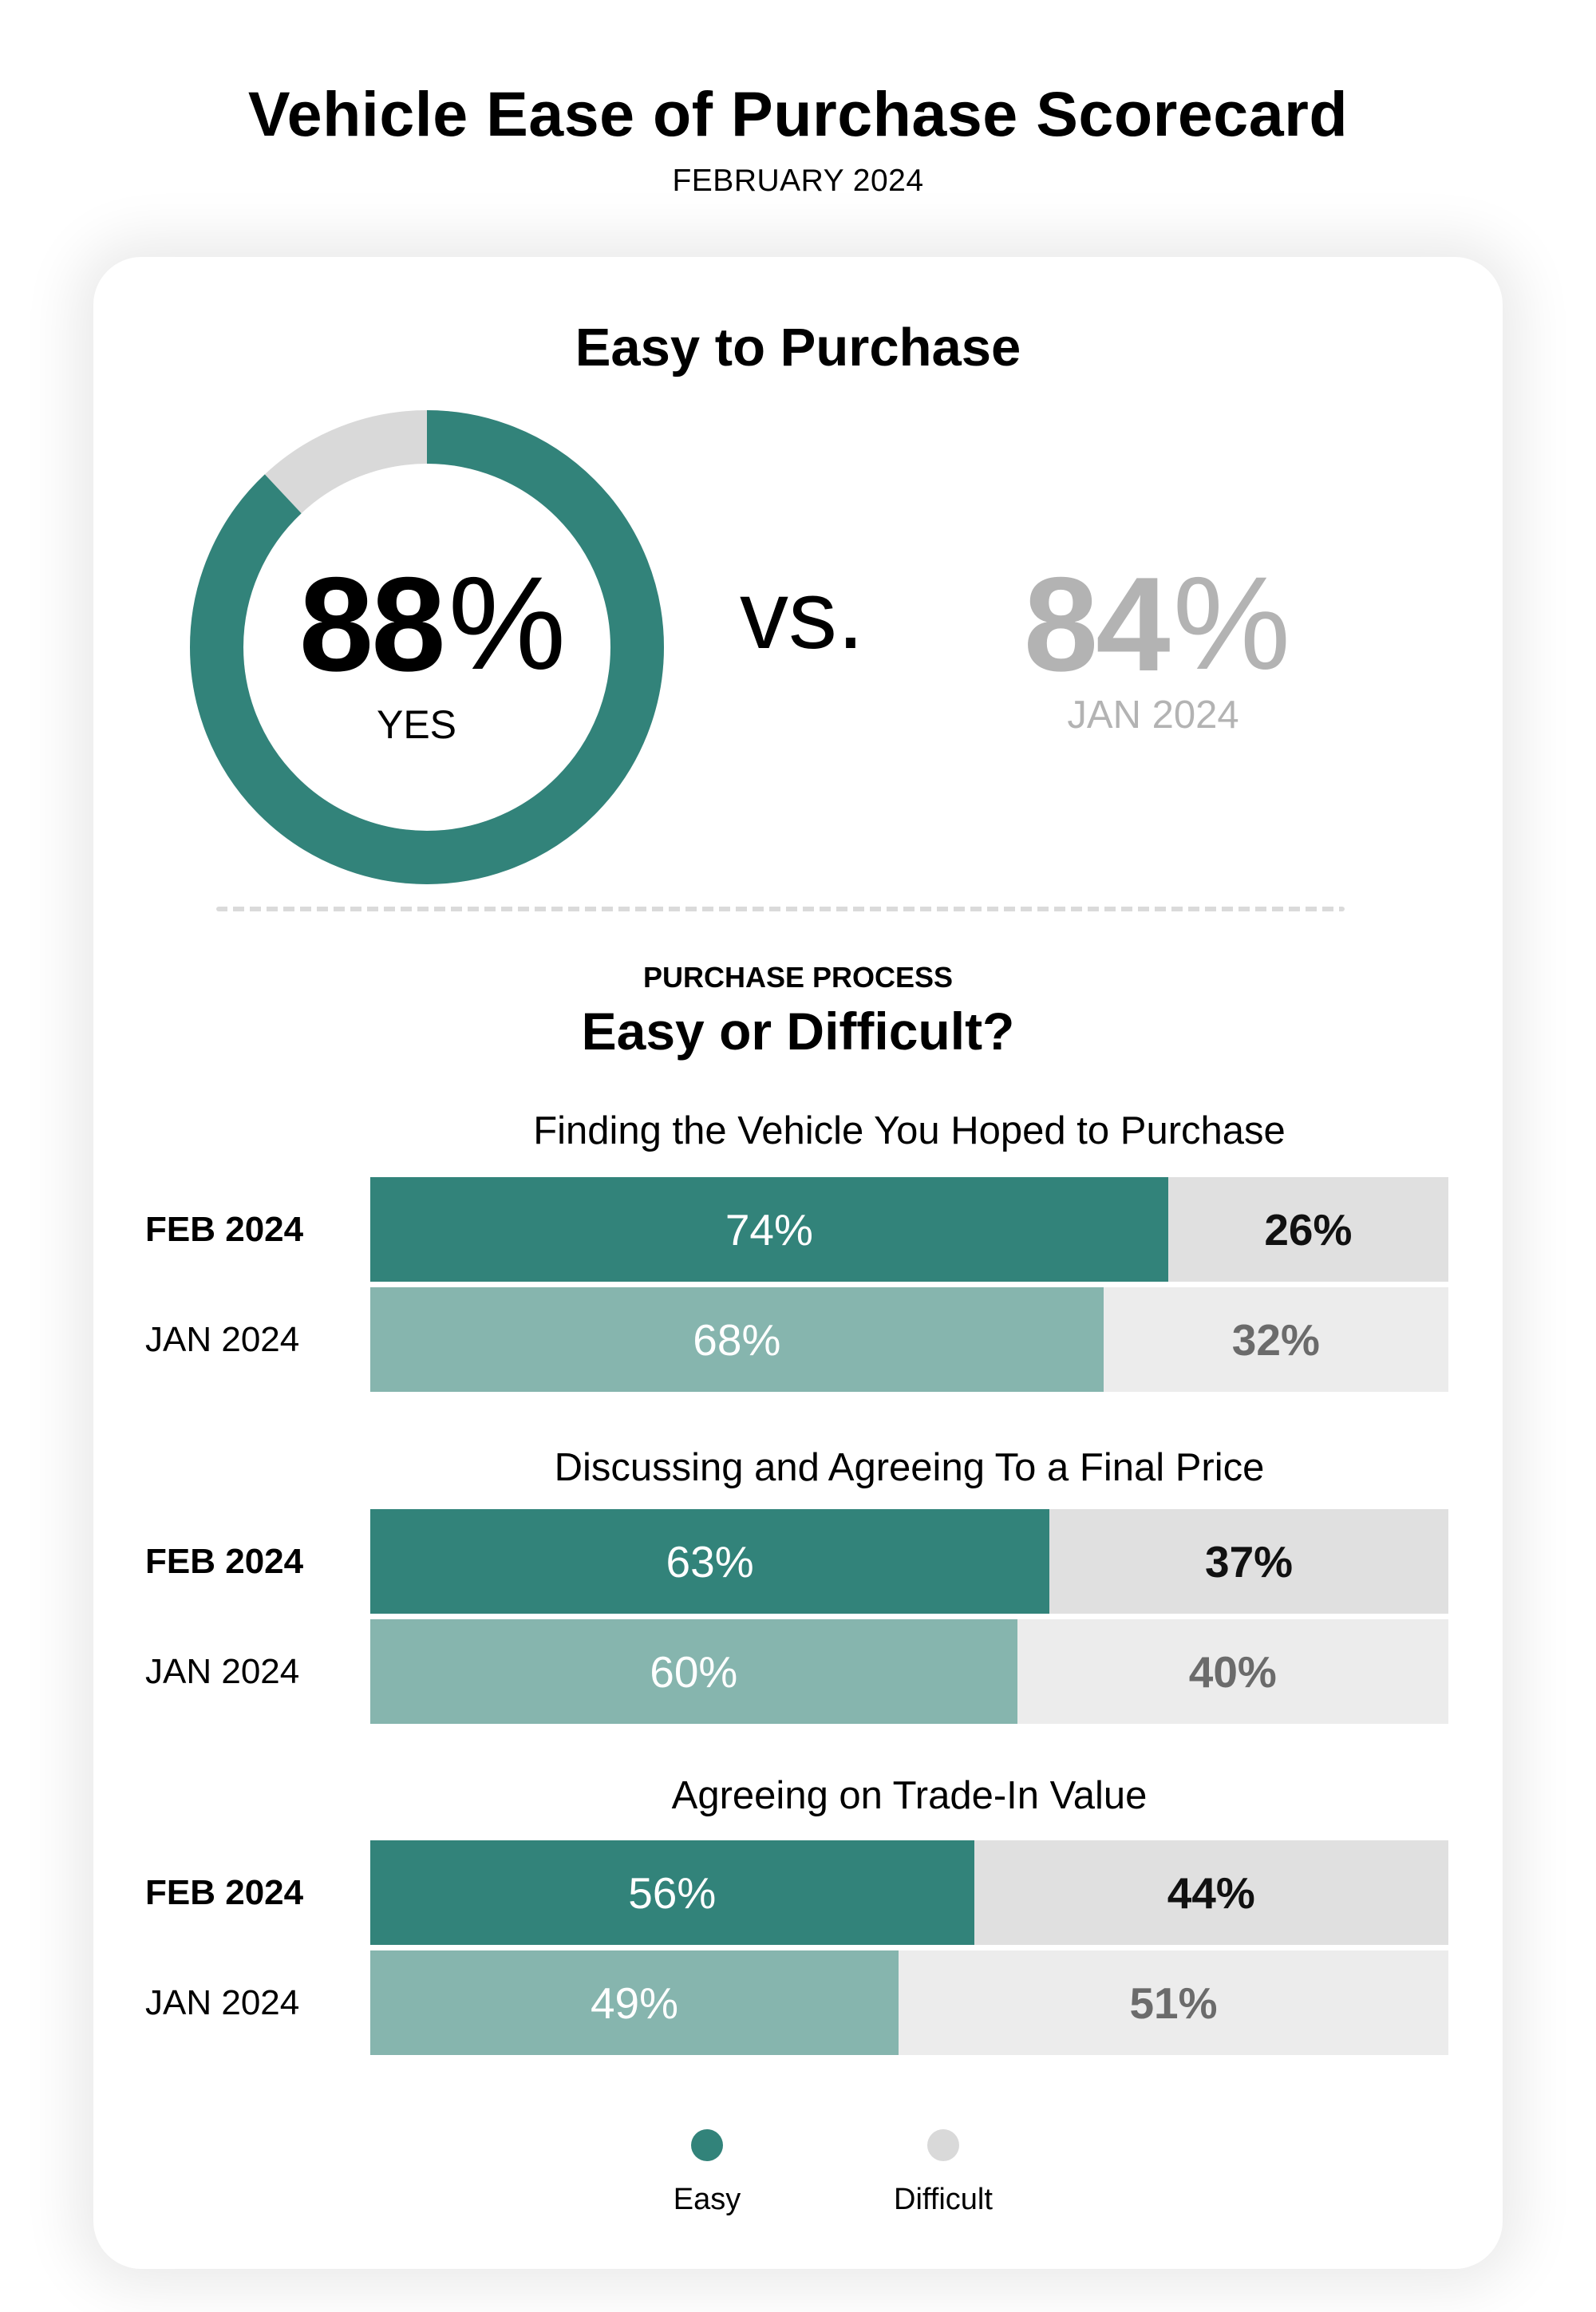 Image resolution: width=1596 pixels, height=2312 pixels. What do you see at coordinates (372, 624) in the screenshot?
I see `current-score-number: 88` at bounding box center [372, 624].